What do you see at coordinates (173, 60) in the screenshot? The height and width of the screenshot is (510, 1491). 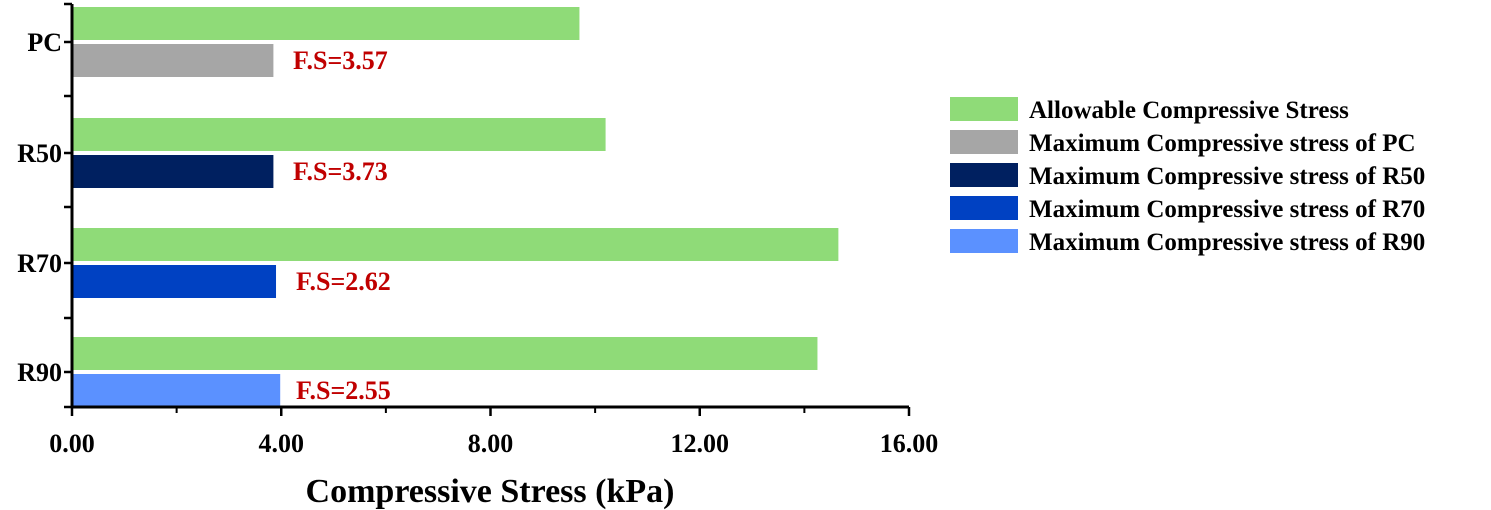 I see `bar-max-stress-pc` at bounding box center [173, 60].